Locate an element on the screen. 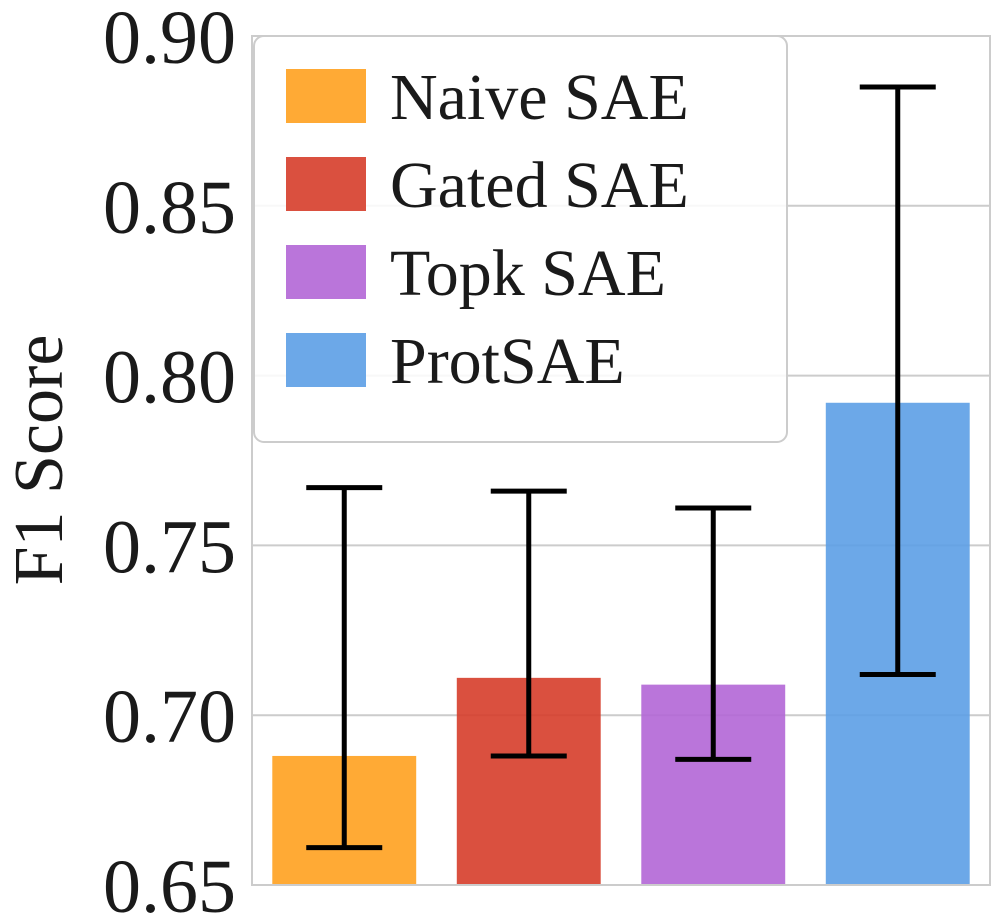 The height and width of the screenshot is (923, 998). y-tick-label-0.75: 0.75 is located at coordinates (169, 547).